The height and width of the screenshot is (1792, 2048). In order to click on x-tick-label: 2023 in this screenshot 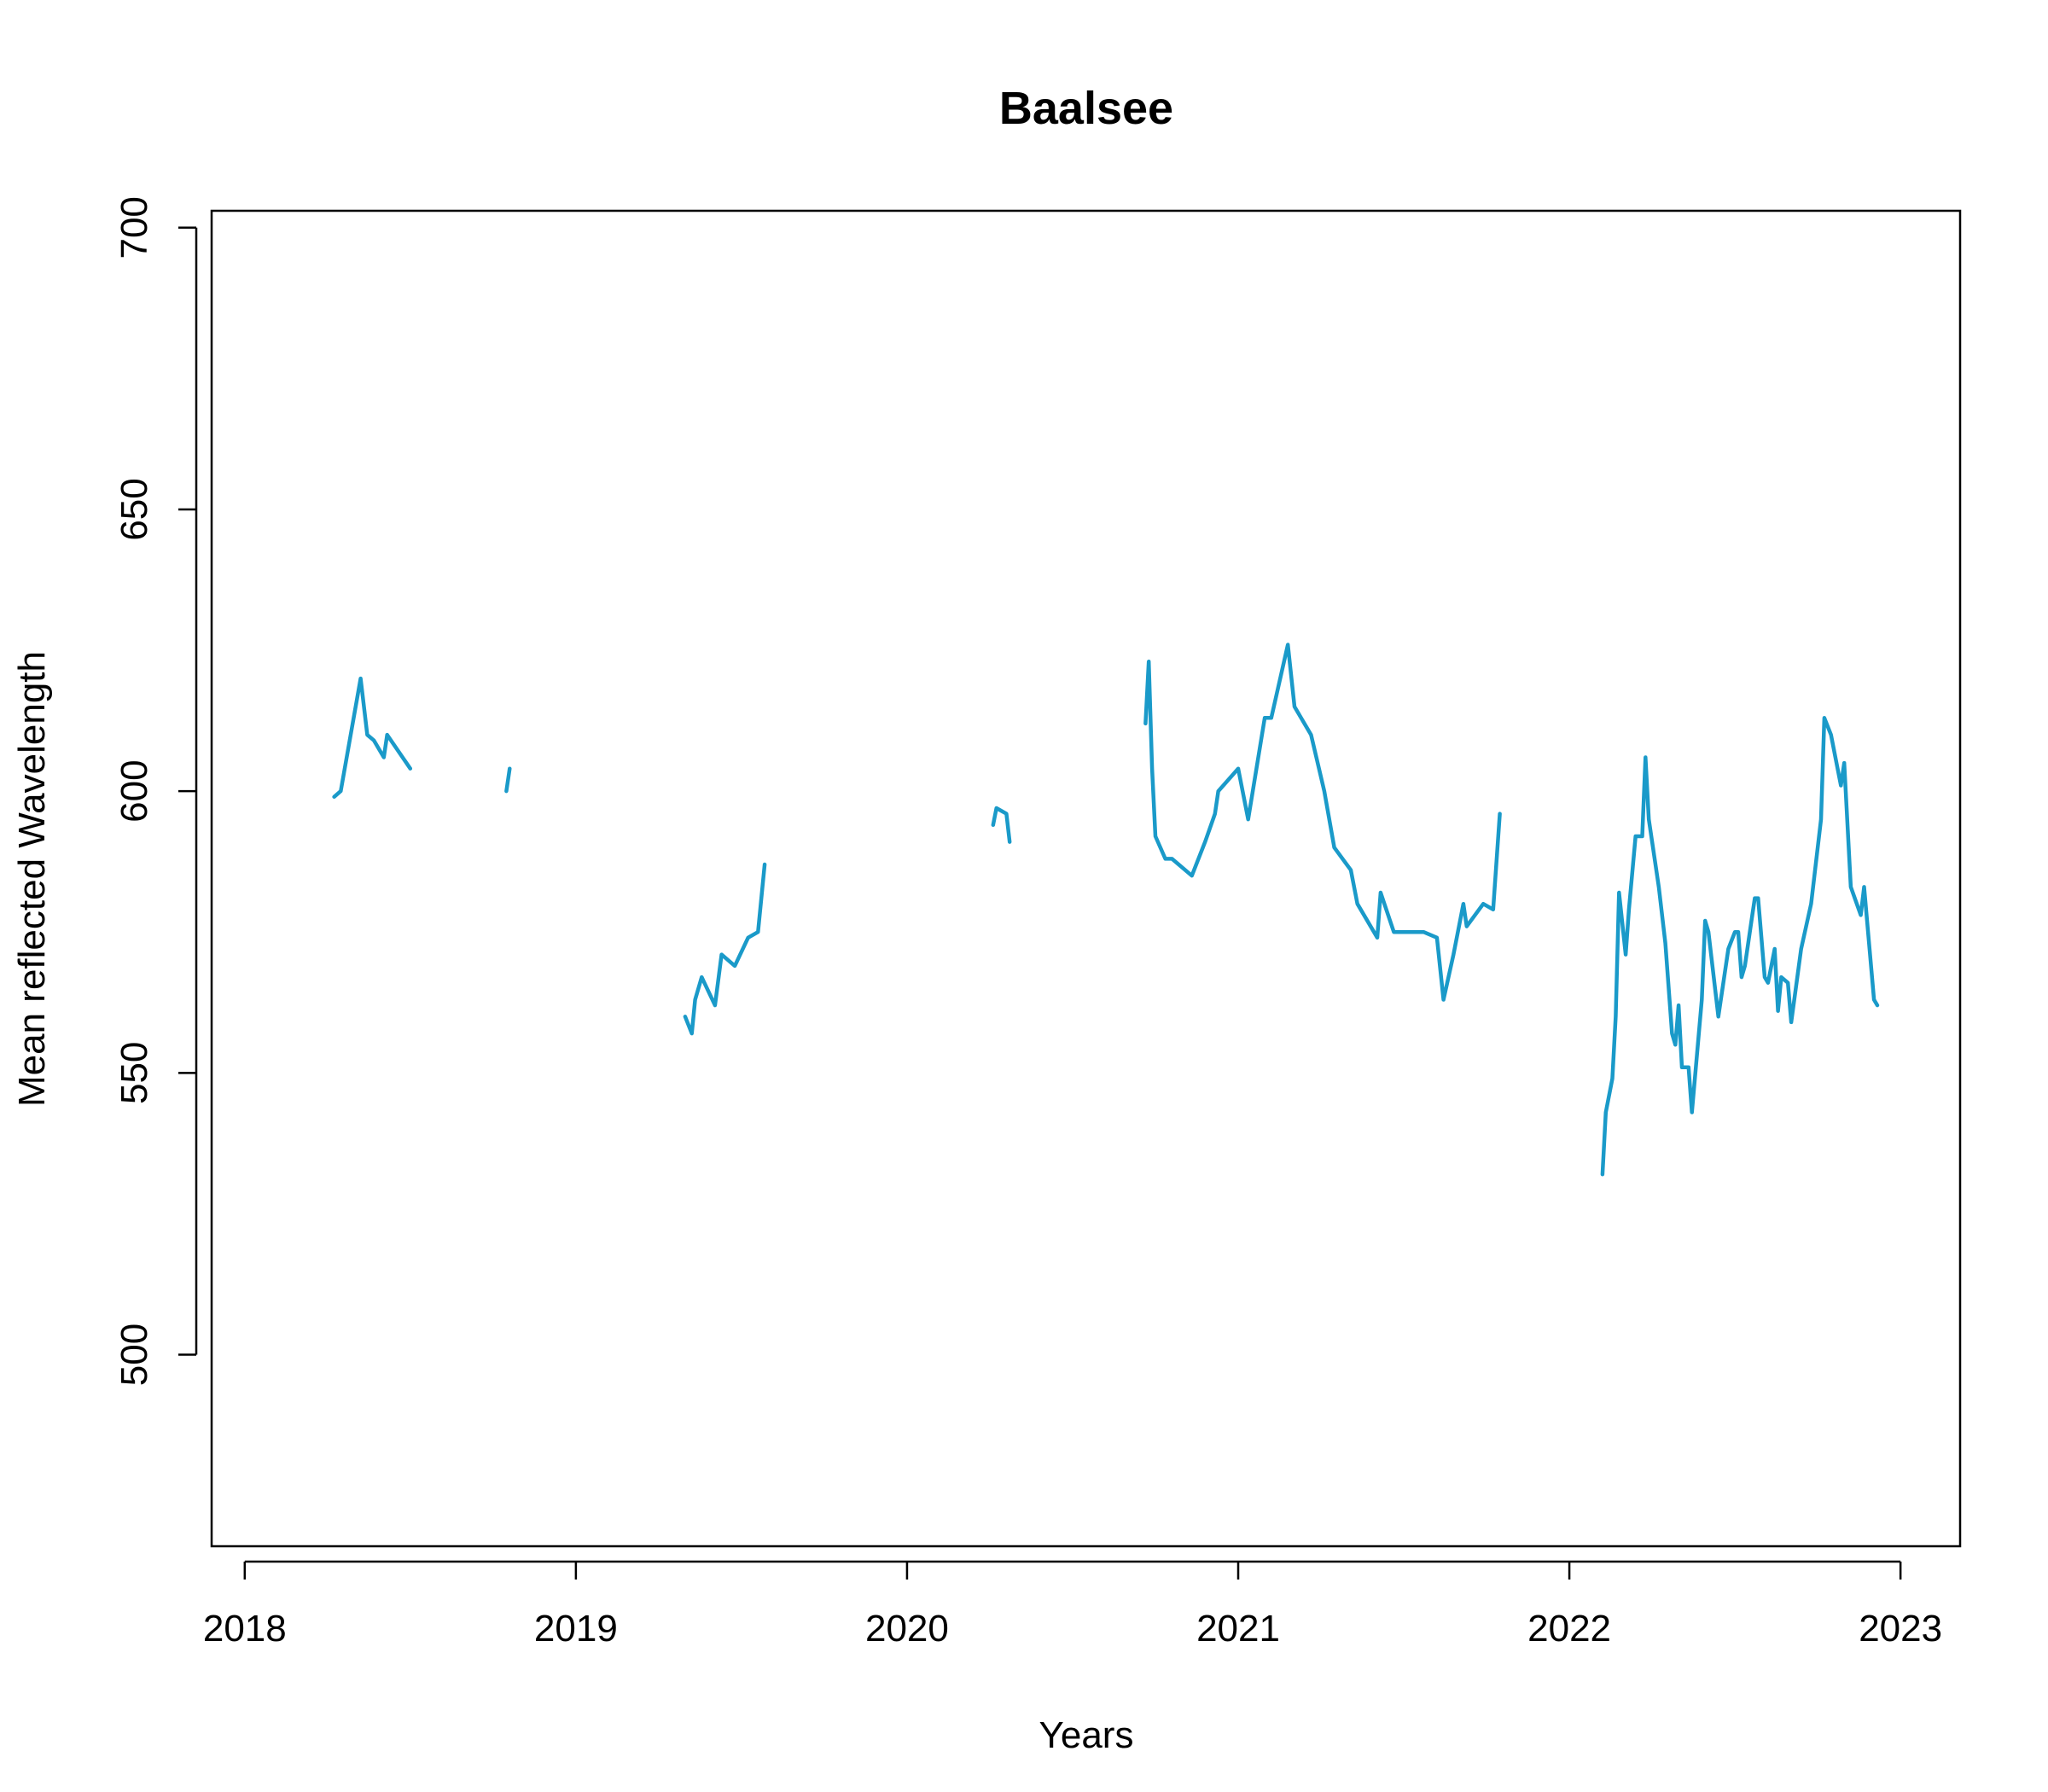, I will do `click(1901, 1628)`.